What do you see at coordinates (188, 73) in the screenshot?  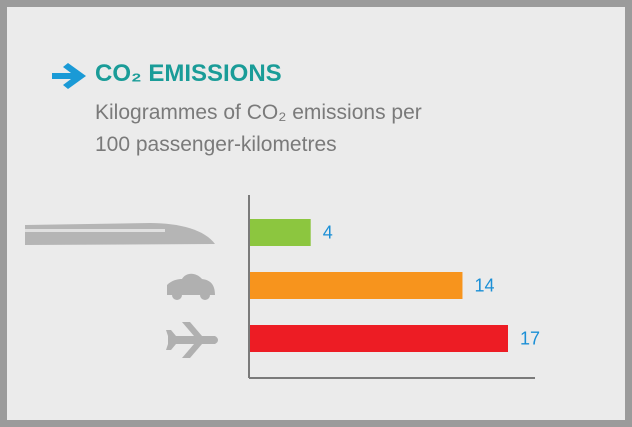 I see `chart-title: CO₂ EMISSIONS` at bounding box center [188, 73].